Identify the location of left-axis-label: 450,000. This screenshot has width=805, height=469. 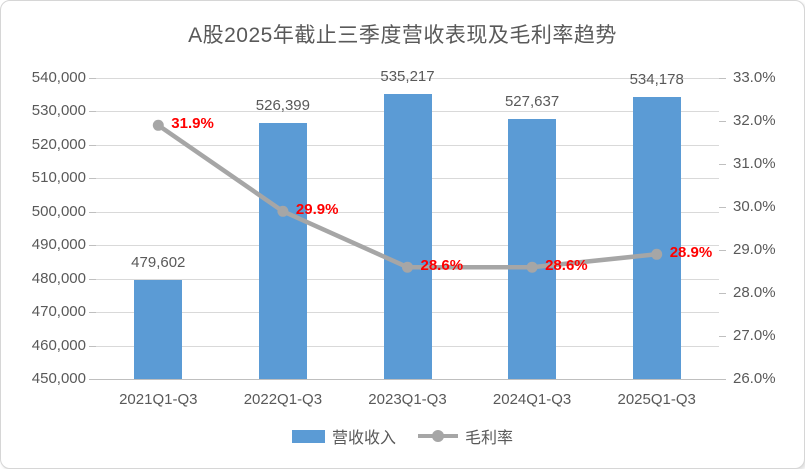
(58, 378).